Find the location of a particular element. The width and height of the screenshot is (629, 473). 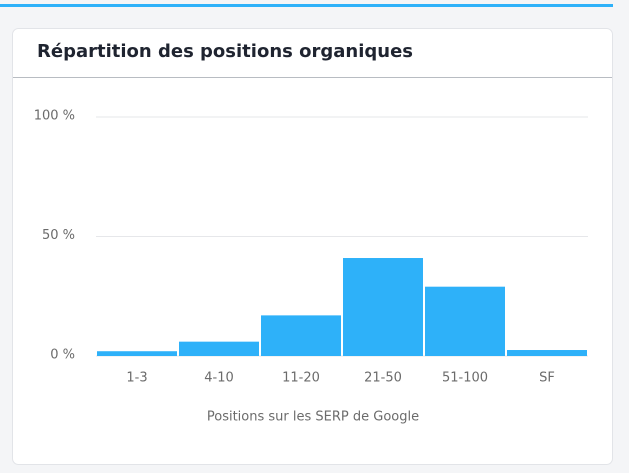

y-tick-label: 50 % is located at coordinates (58, 235).